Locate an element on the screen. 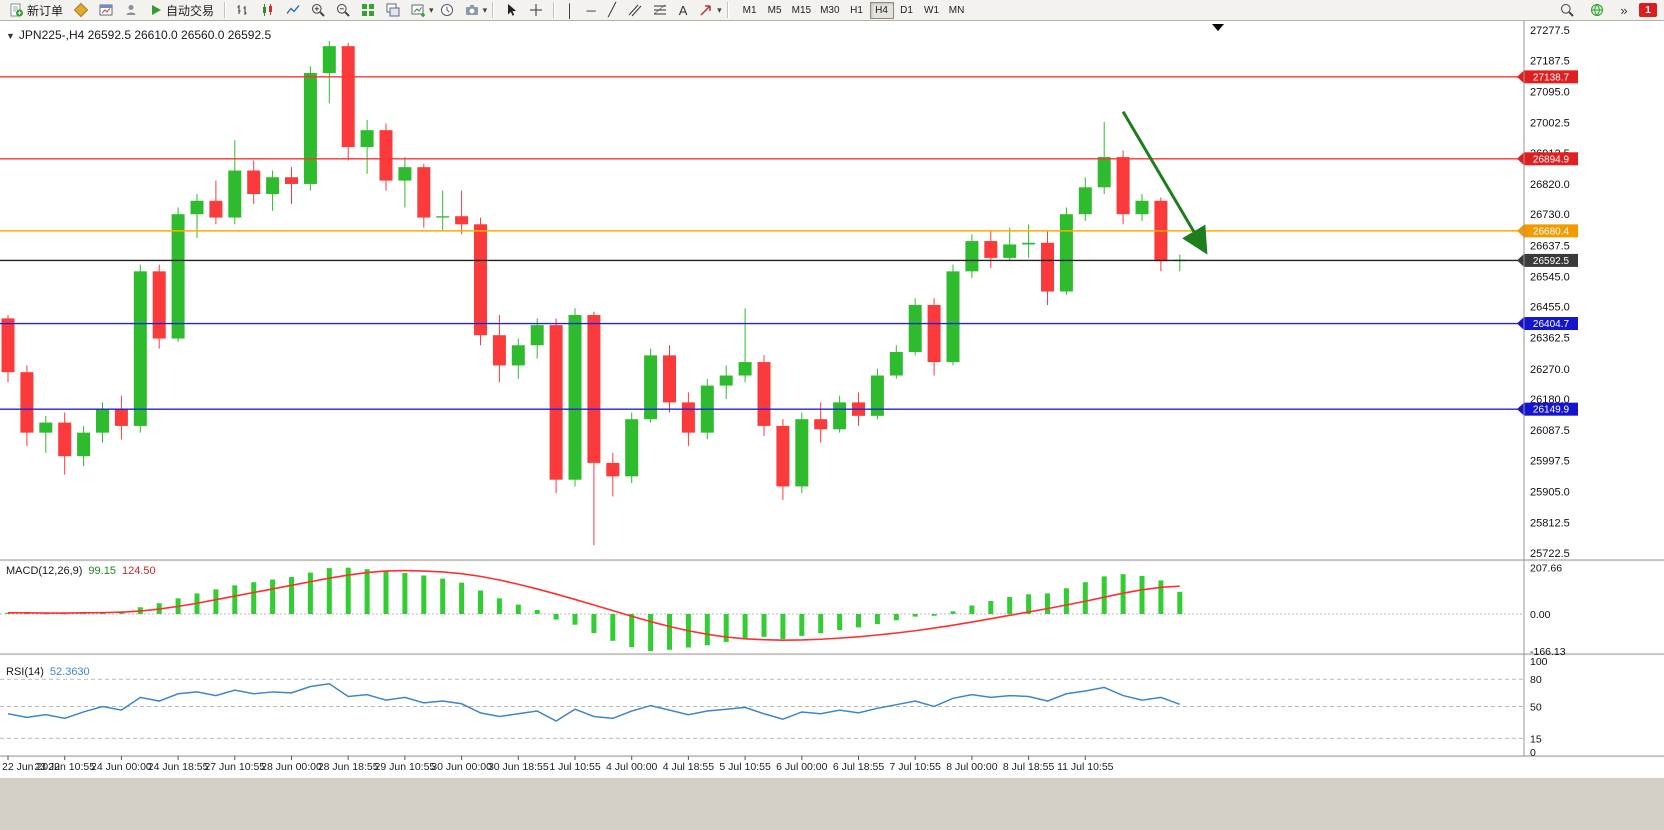 The height and width of the screenshot is (830, 1664). time-axis-label: 23 Jun 10:55 is located at coordinates (64, 767).